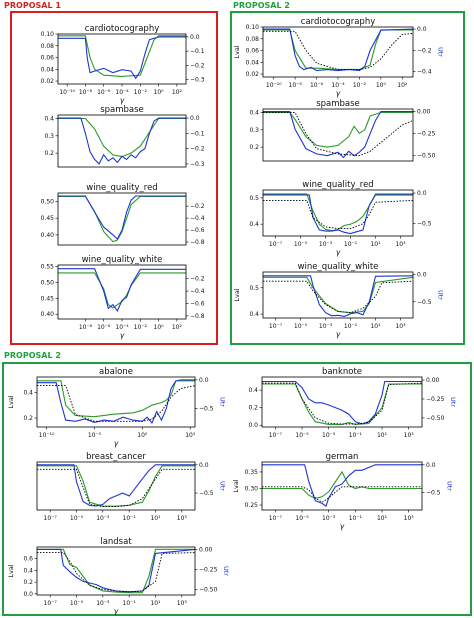  I want to click on x-tick-label: 10¹, so click(375, 244).